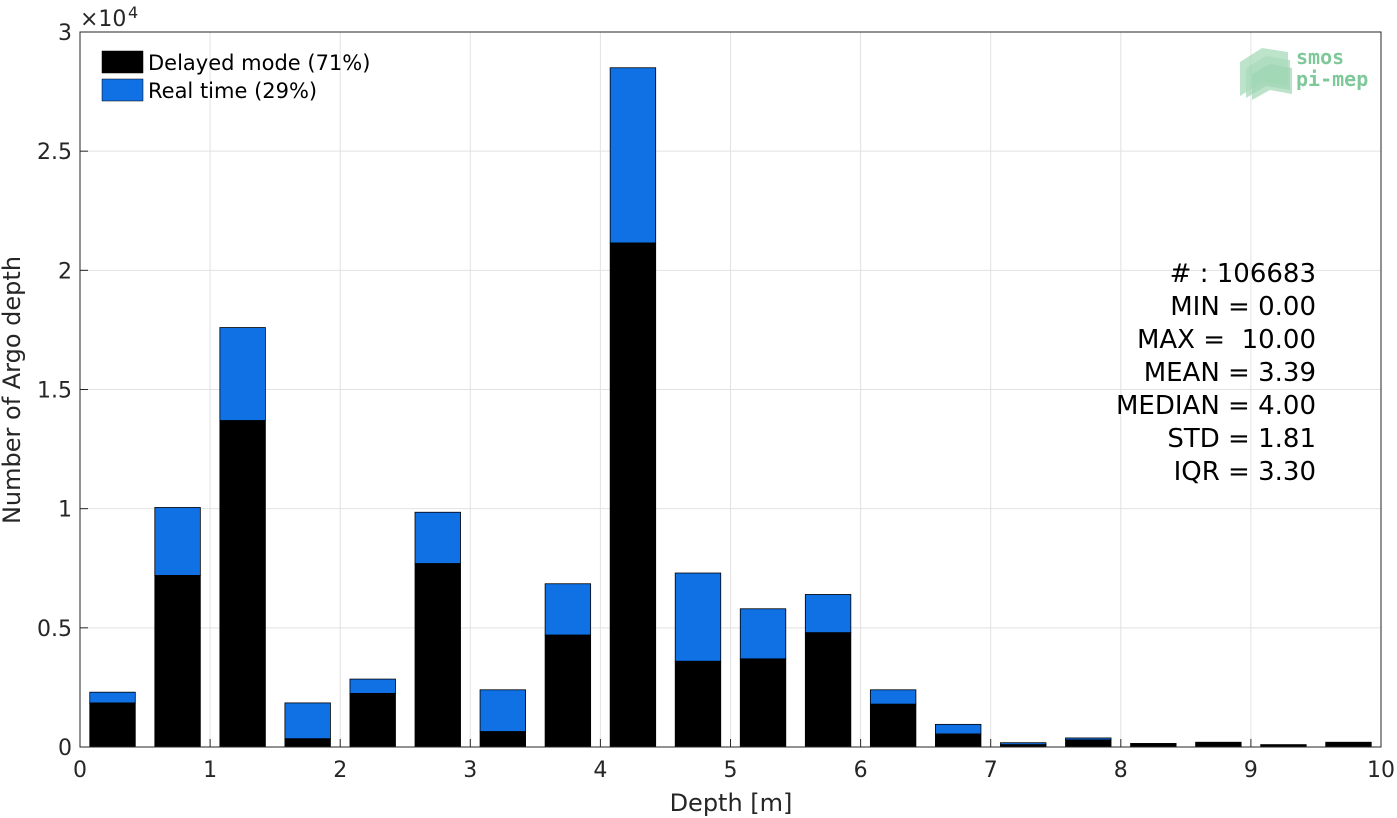  Describe the element at coordinates (1266, 74) in the screenshot. I see `logo-wave-icon` at that location.